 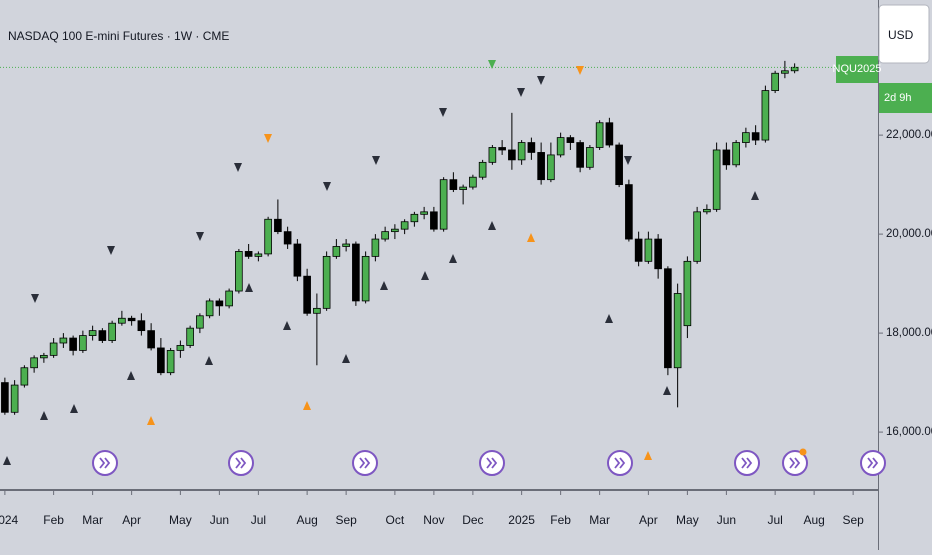 What do you see at coordinates (813, 520) in the screenshot?
I see `x-tick-label: Aug` at bounding box center [813, 520].